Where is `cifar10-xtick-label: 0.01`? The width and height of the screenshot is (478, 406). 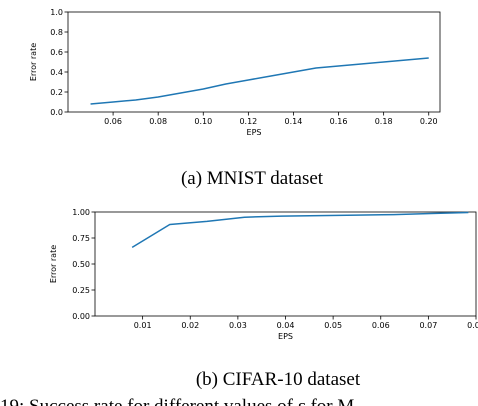 cifar10-xtick-label: 0.01 is located at coordinates (143, 325).